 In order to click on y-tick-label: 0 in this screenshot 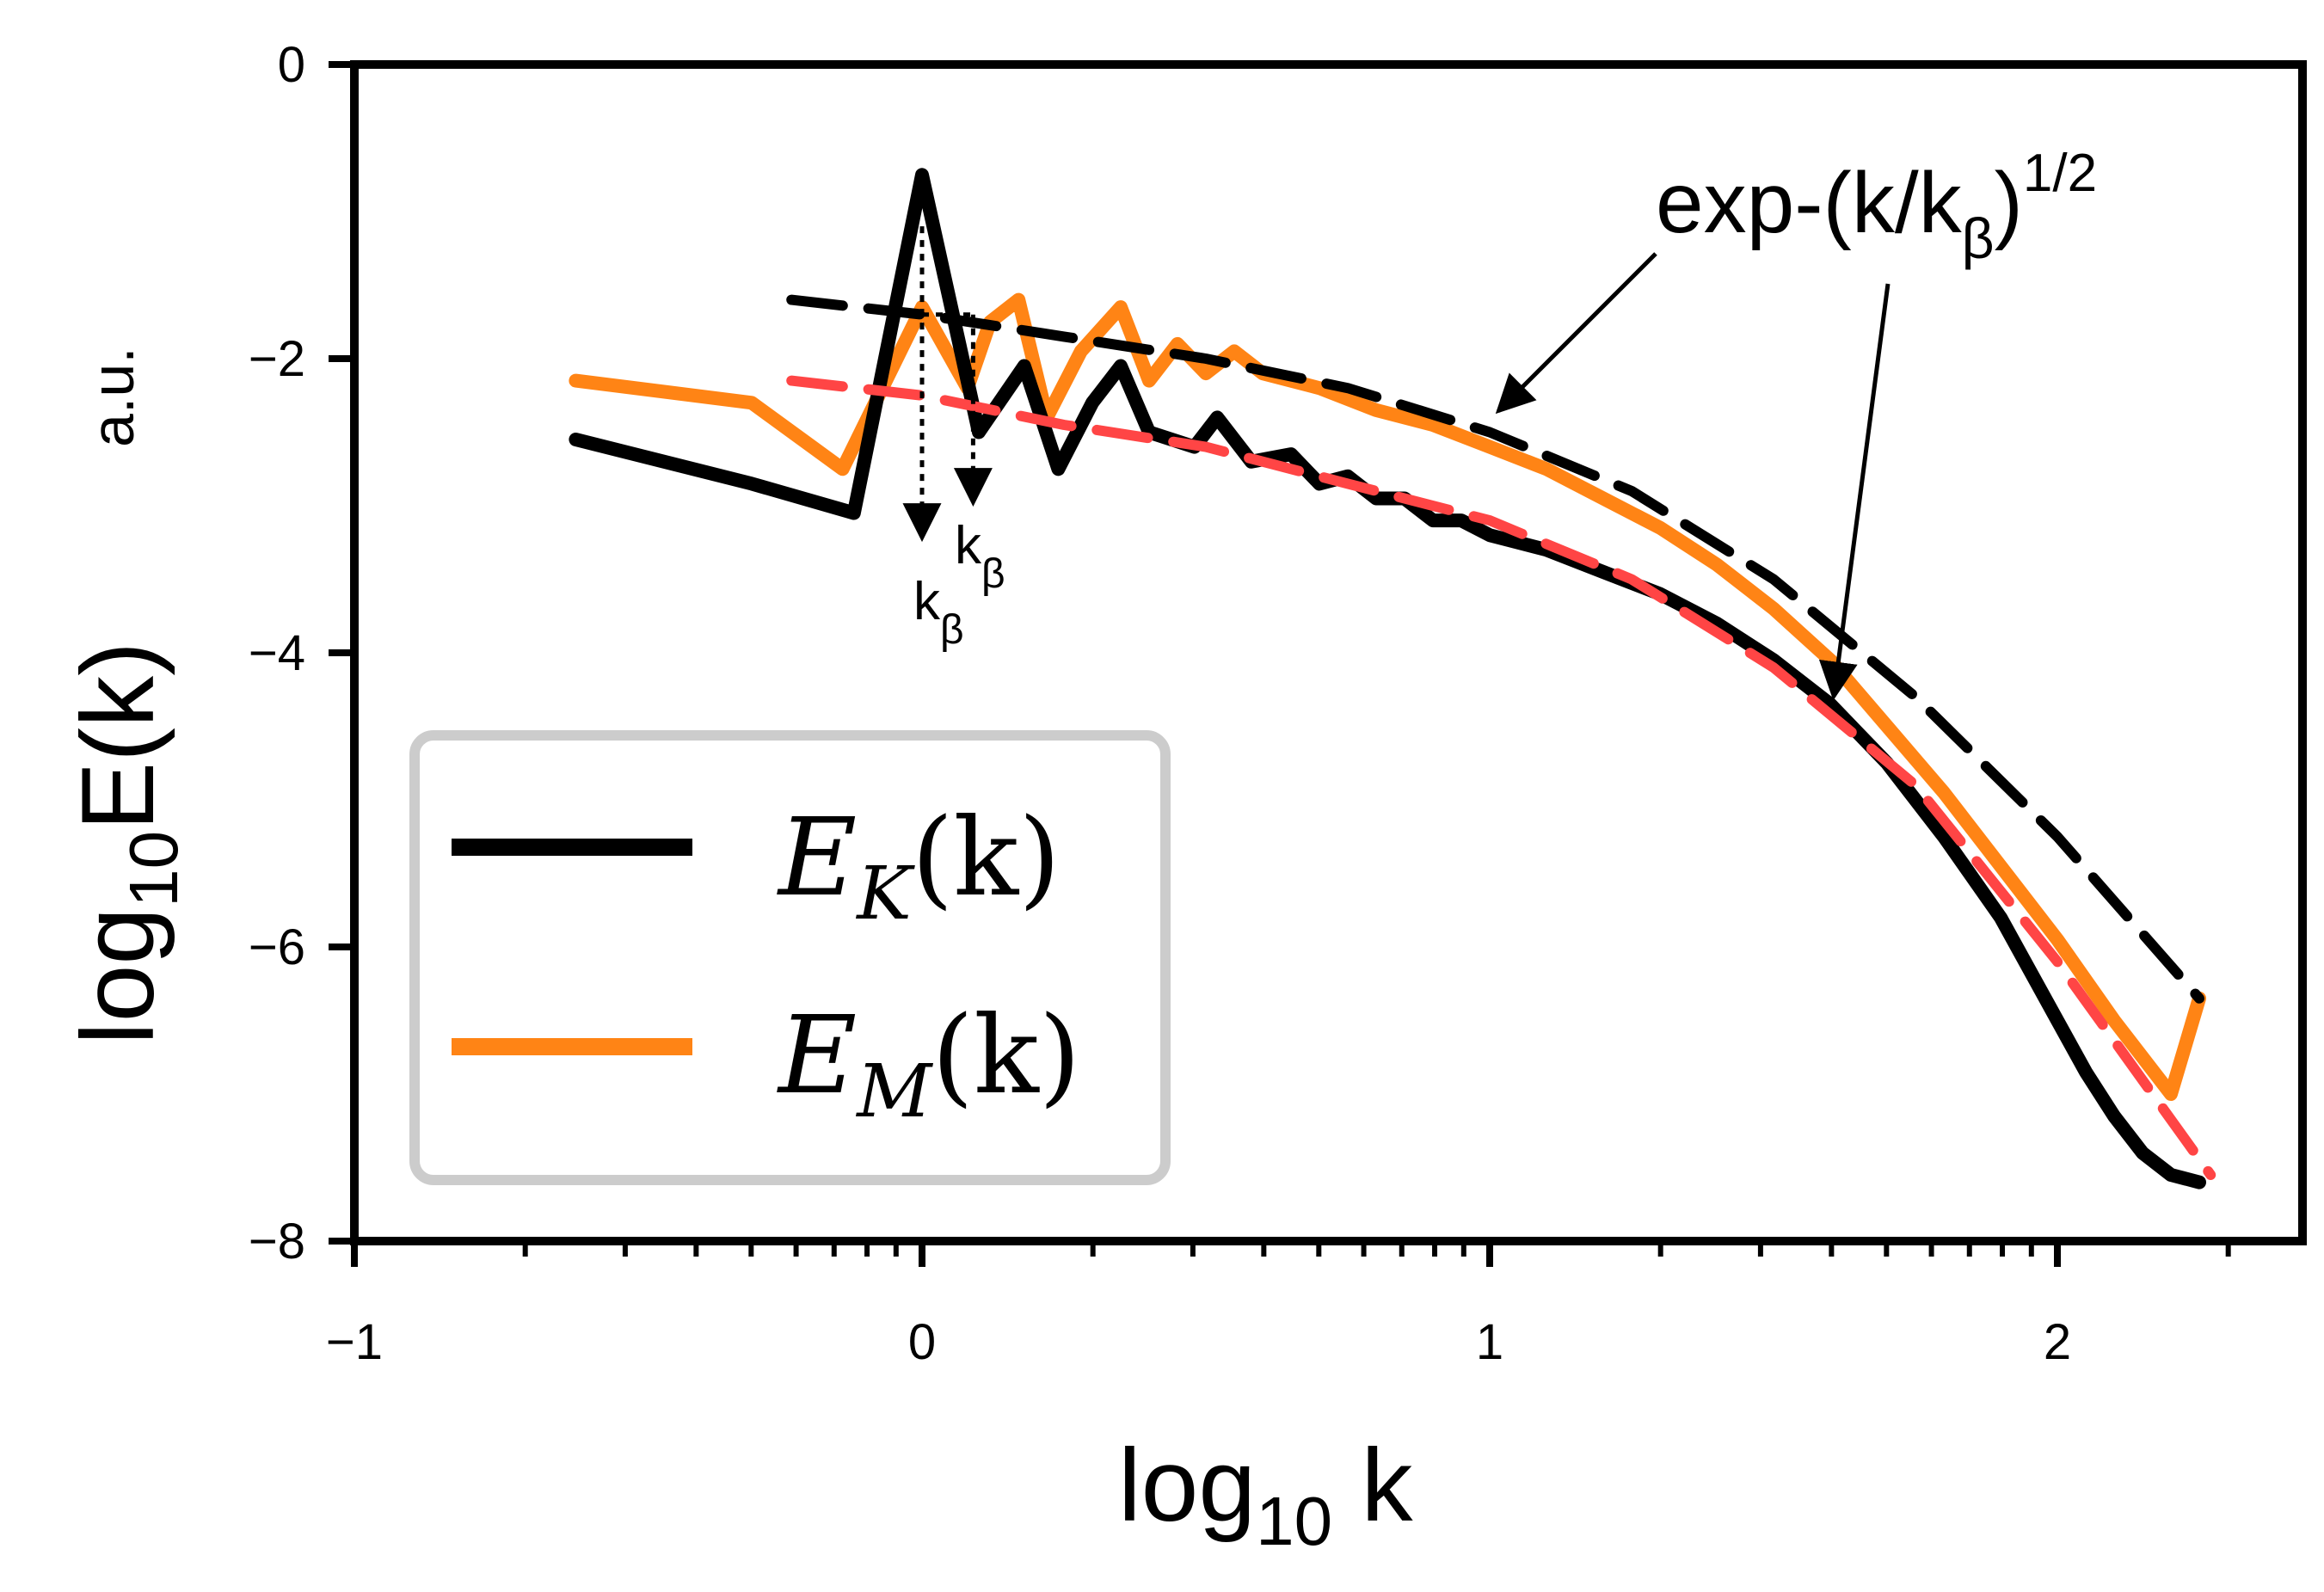, I will do `click(291, 65)`.